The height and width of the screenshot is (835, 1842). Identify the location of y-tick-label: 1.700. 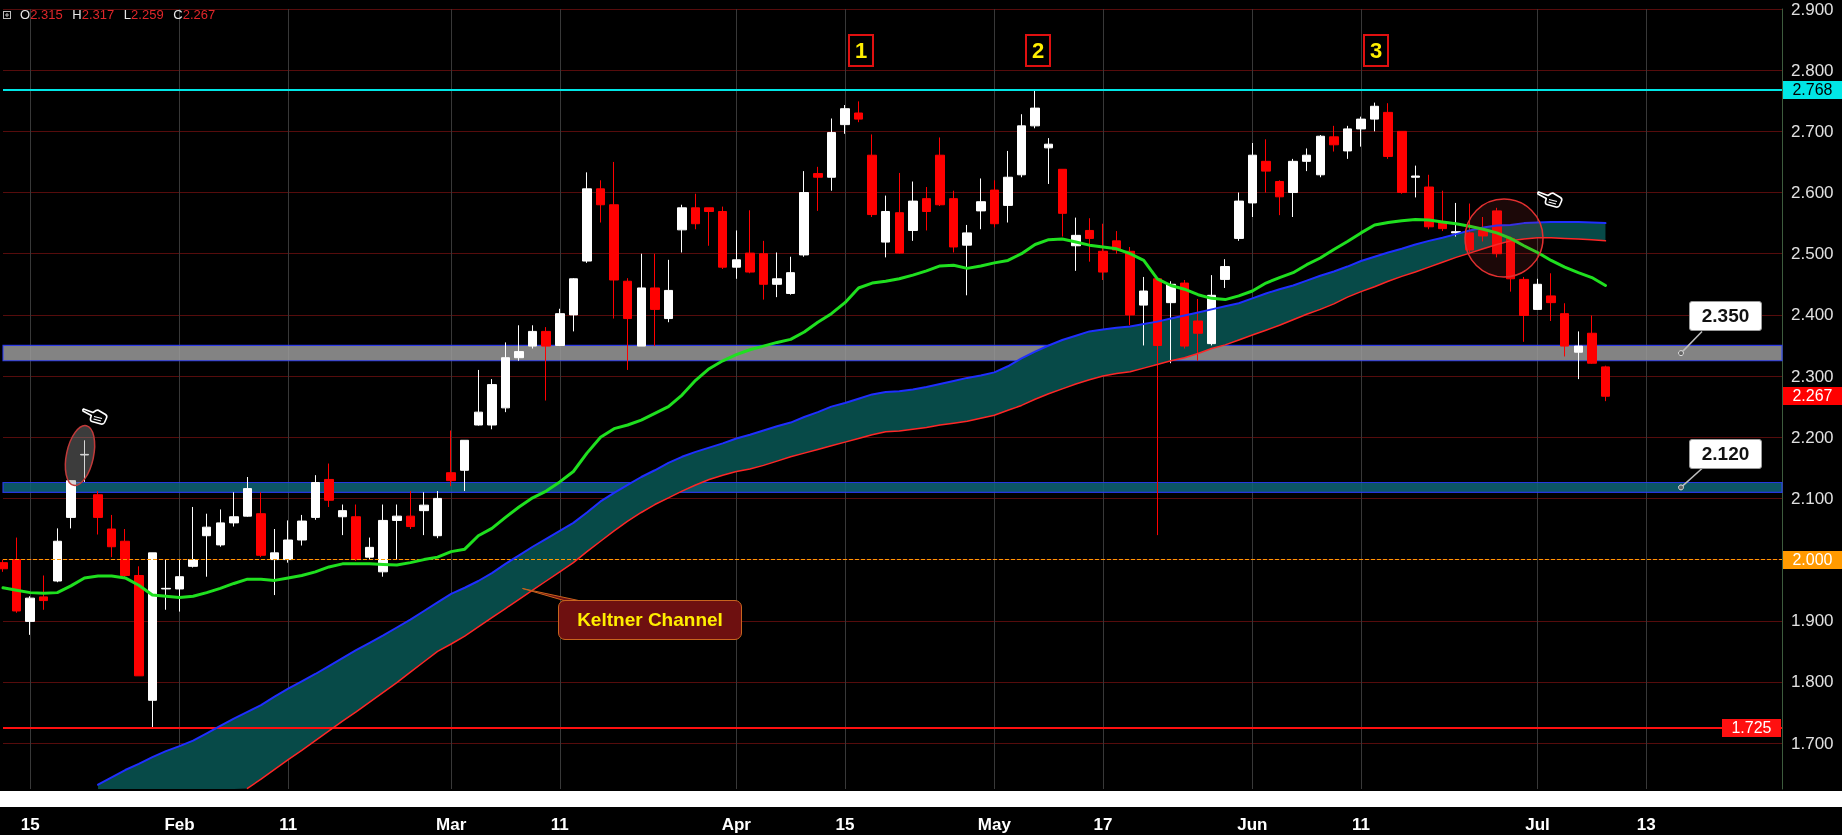
(1812, 743).